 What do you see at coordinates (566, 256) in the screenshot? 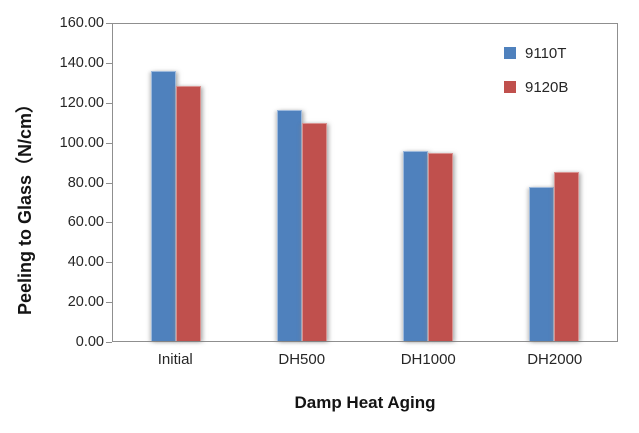
I see `bar-9120B-DH2000` at bounding box center [566, 256].